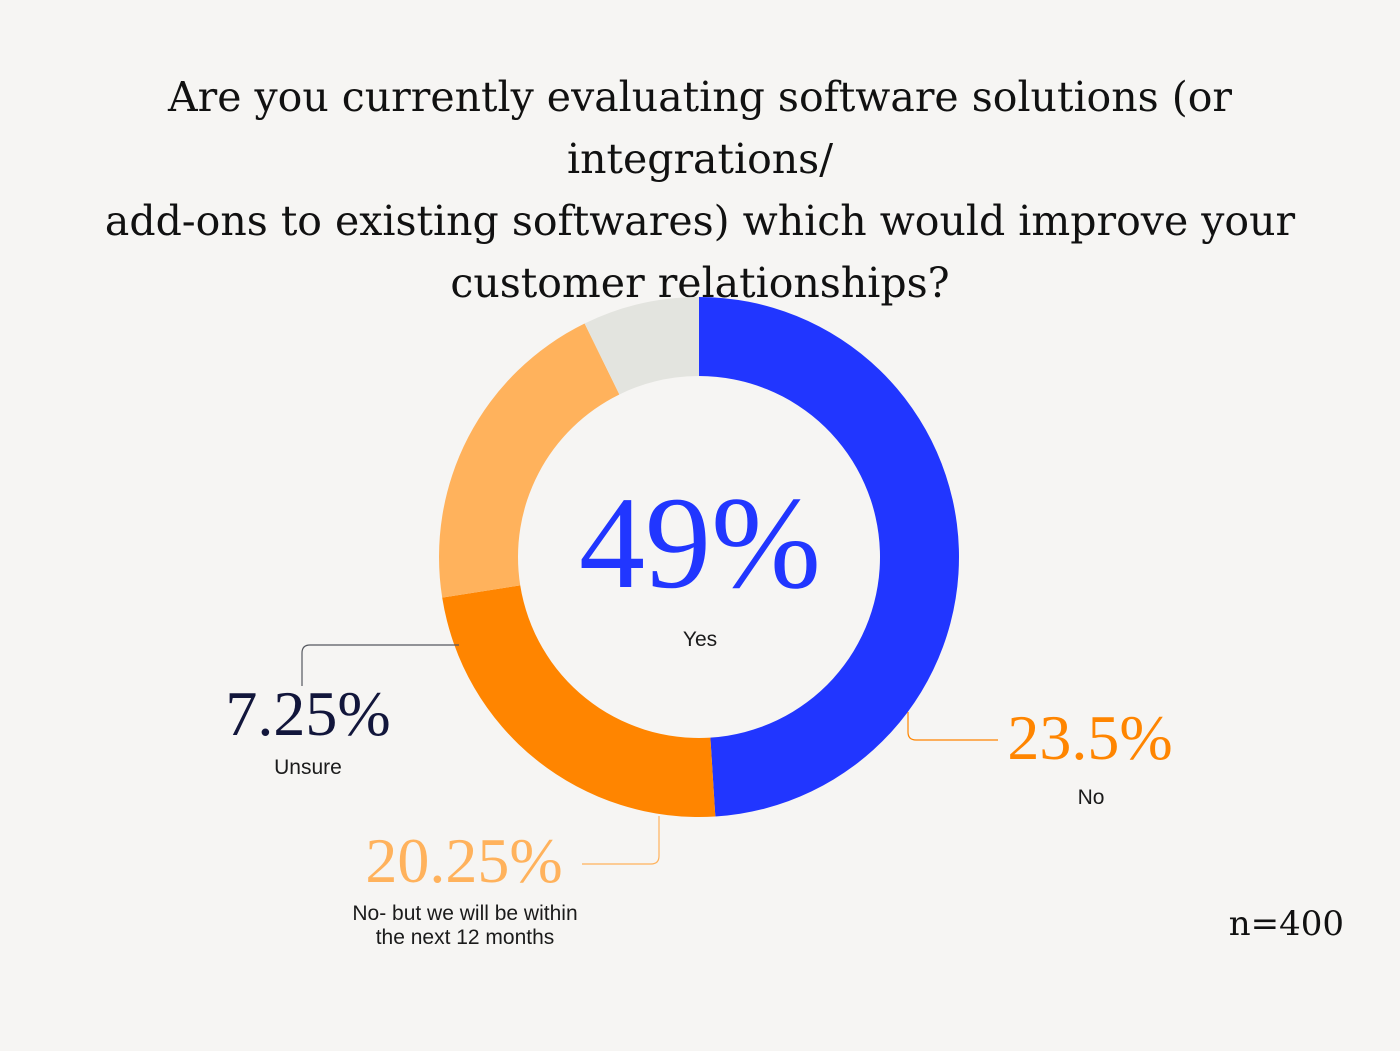 This screenshot has width=1400, height=1051. What do you see at coordinates (829, 557) in the screenshot?
I see `donut-slice-yes` at bounding box center [829, 557].